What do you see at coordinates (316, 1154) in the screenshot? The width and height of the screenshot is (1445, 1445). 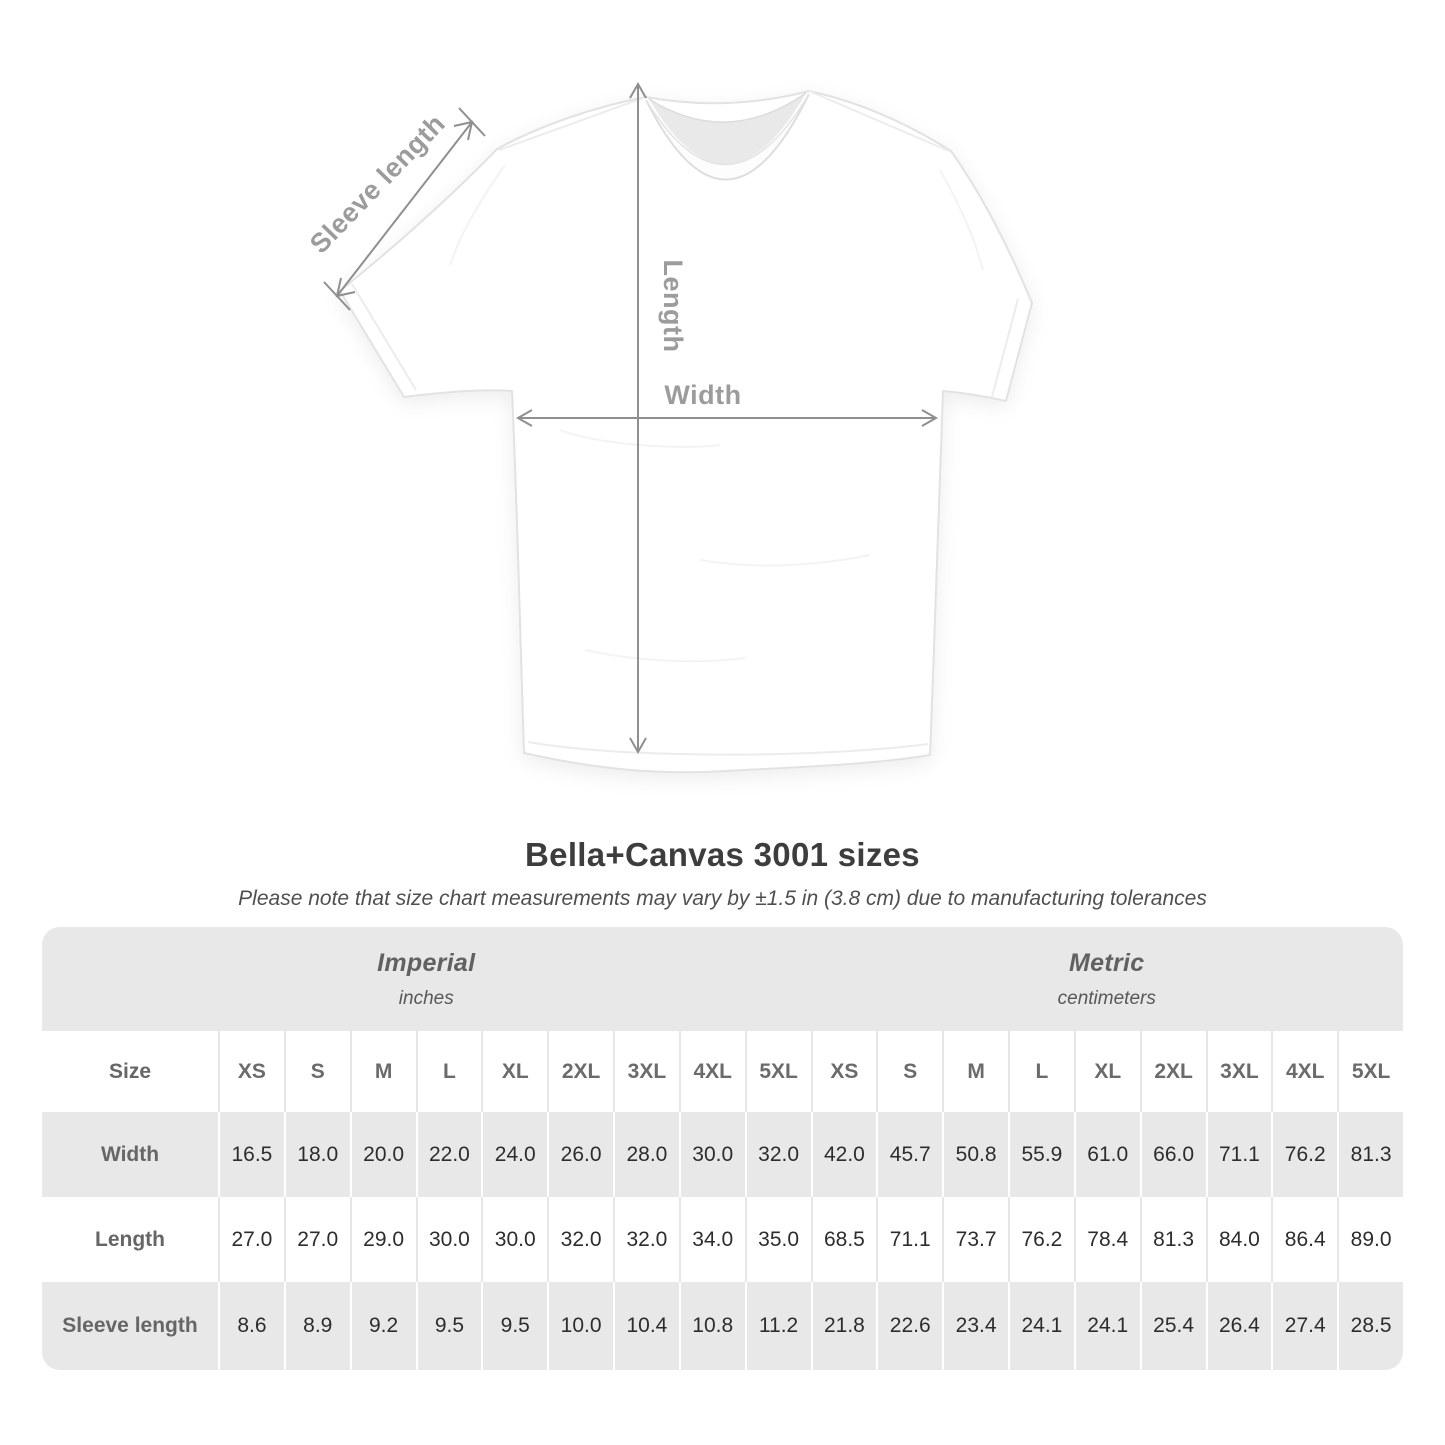 I see `value-cell: 18.0` at bounding box center [316, 1154].